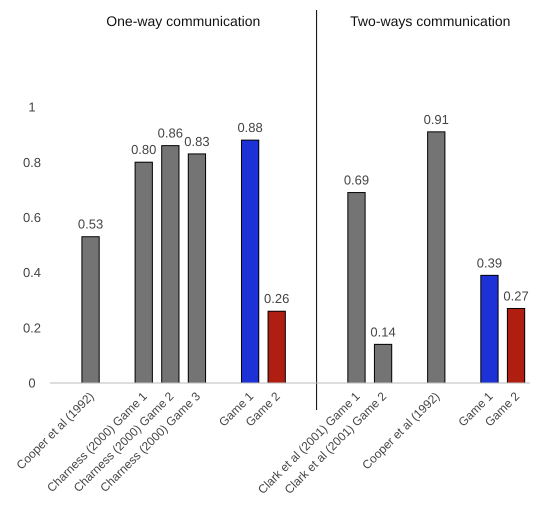  I want to click on text: One-way communication, so click(183, 21).